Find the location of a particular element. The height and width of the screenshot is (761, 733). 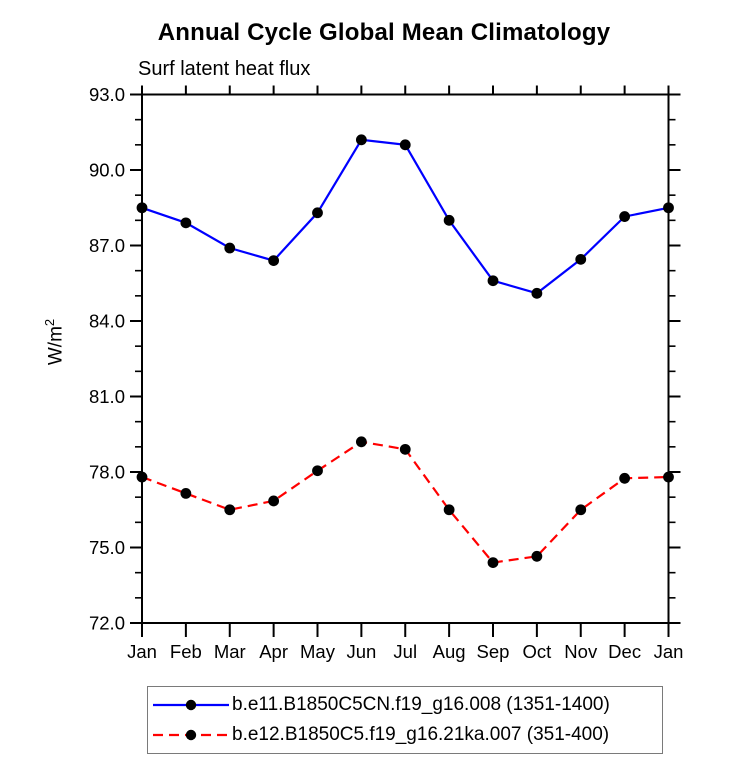

legend-item: b.e12.B1850C5.f19_g16.21ka.007 (351-400) is located at coordinates (407, 735).